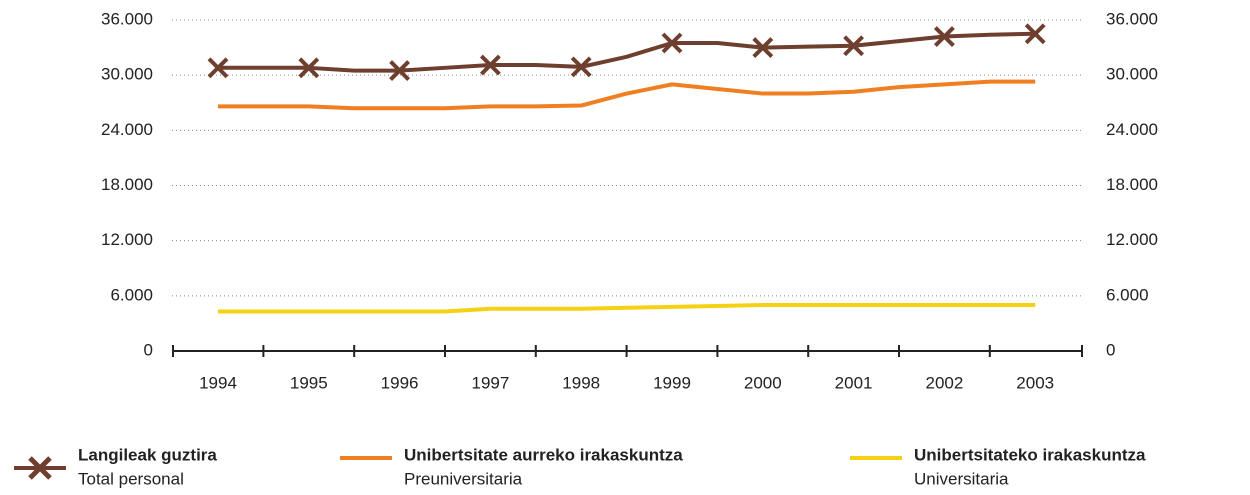 Image resolution: width=1250 pixels, height=495 pixels. What do you see at coordinates (127, 18) in the screenshot?
I see `y-tick-label: 36.000` at bounding box center [127, 18].